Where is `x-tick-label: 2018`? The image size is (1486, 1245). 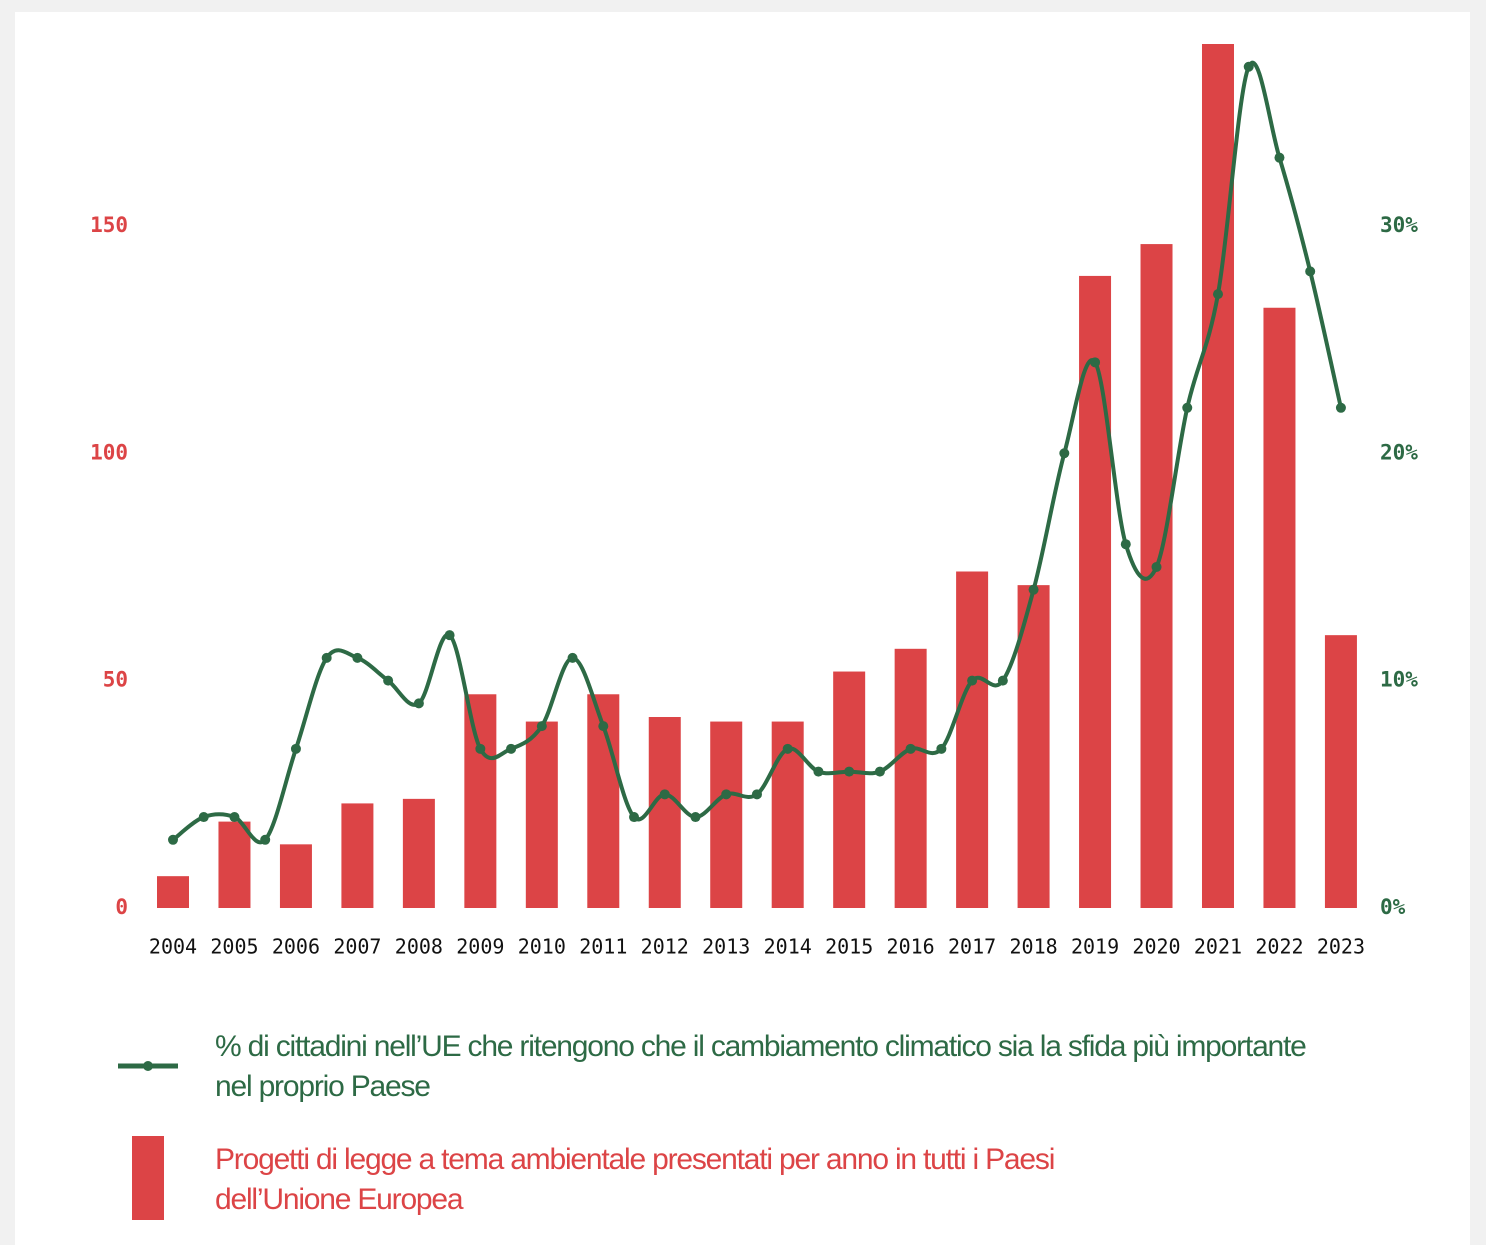 x-tick-label: 2018 is located at coordinates (1033, 947).